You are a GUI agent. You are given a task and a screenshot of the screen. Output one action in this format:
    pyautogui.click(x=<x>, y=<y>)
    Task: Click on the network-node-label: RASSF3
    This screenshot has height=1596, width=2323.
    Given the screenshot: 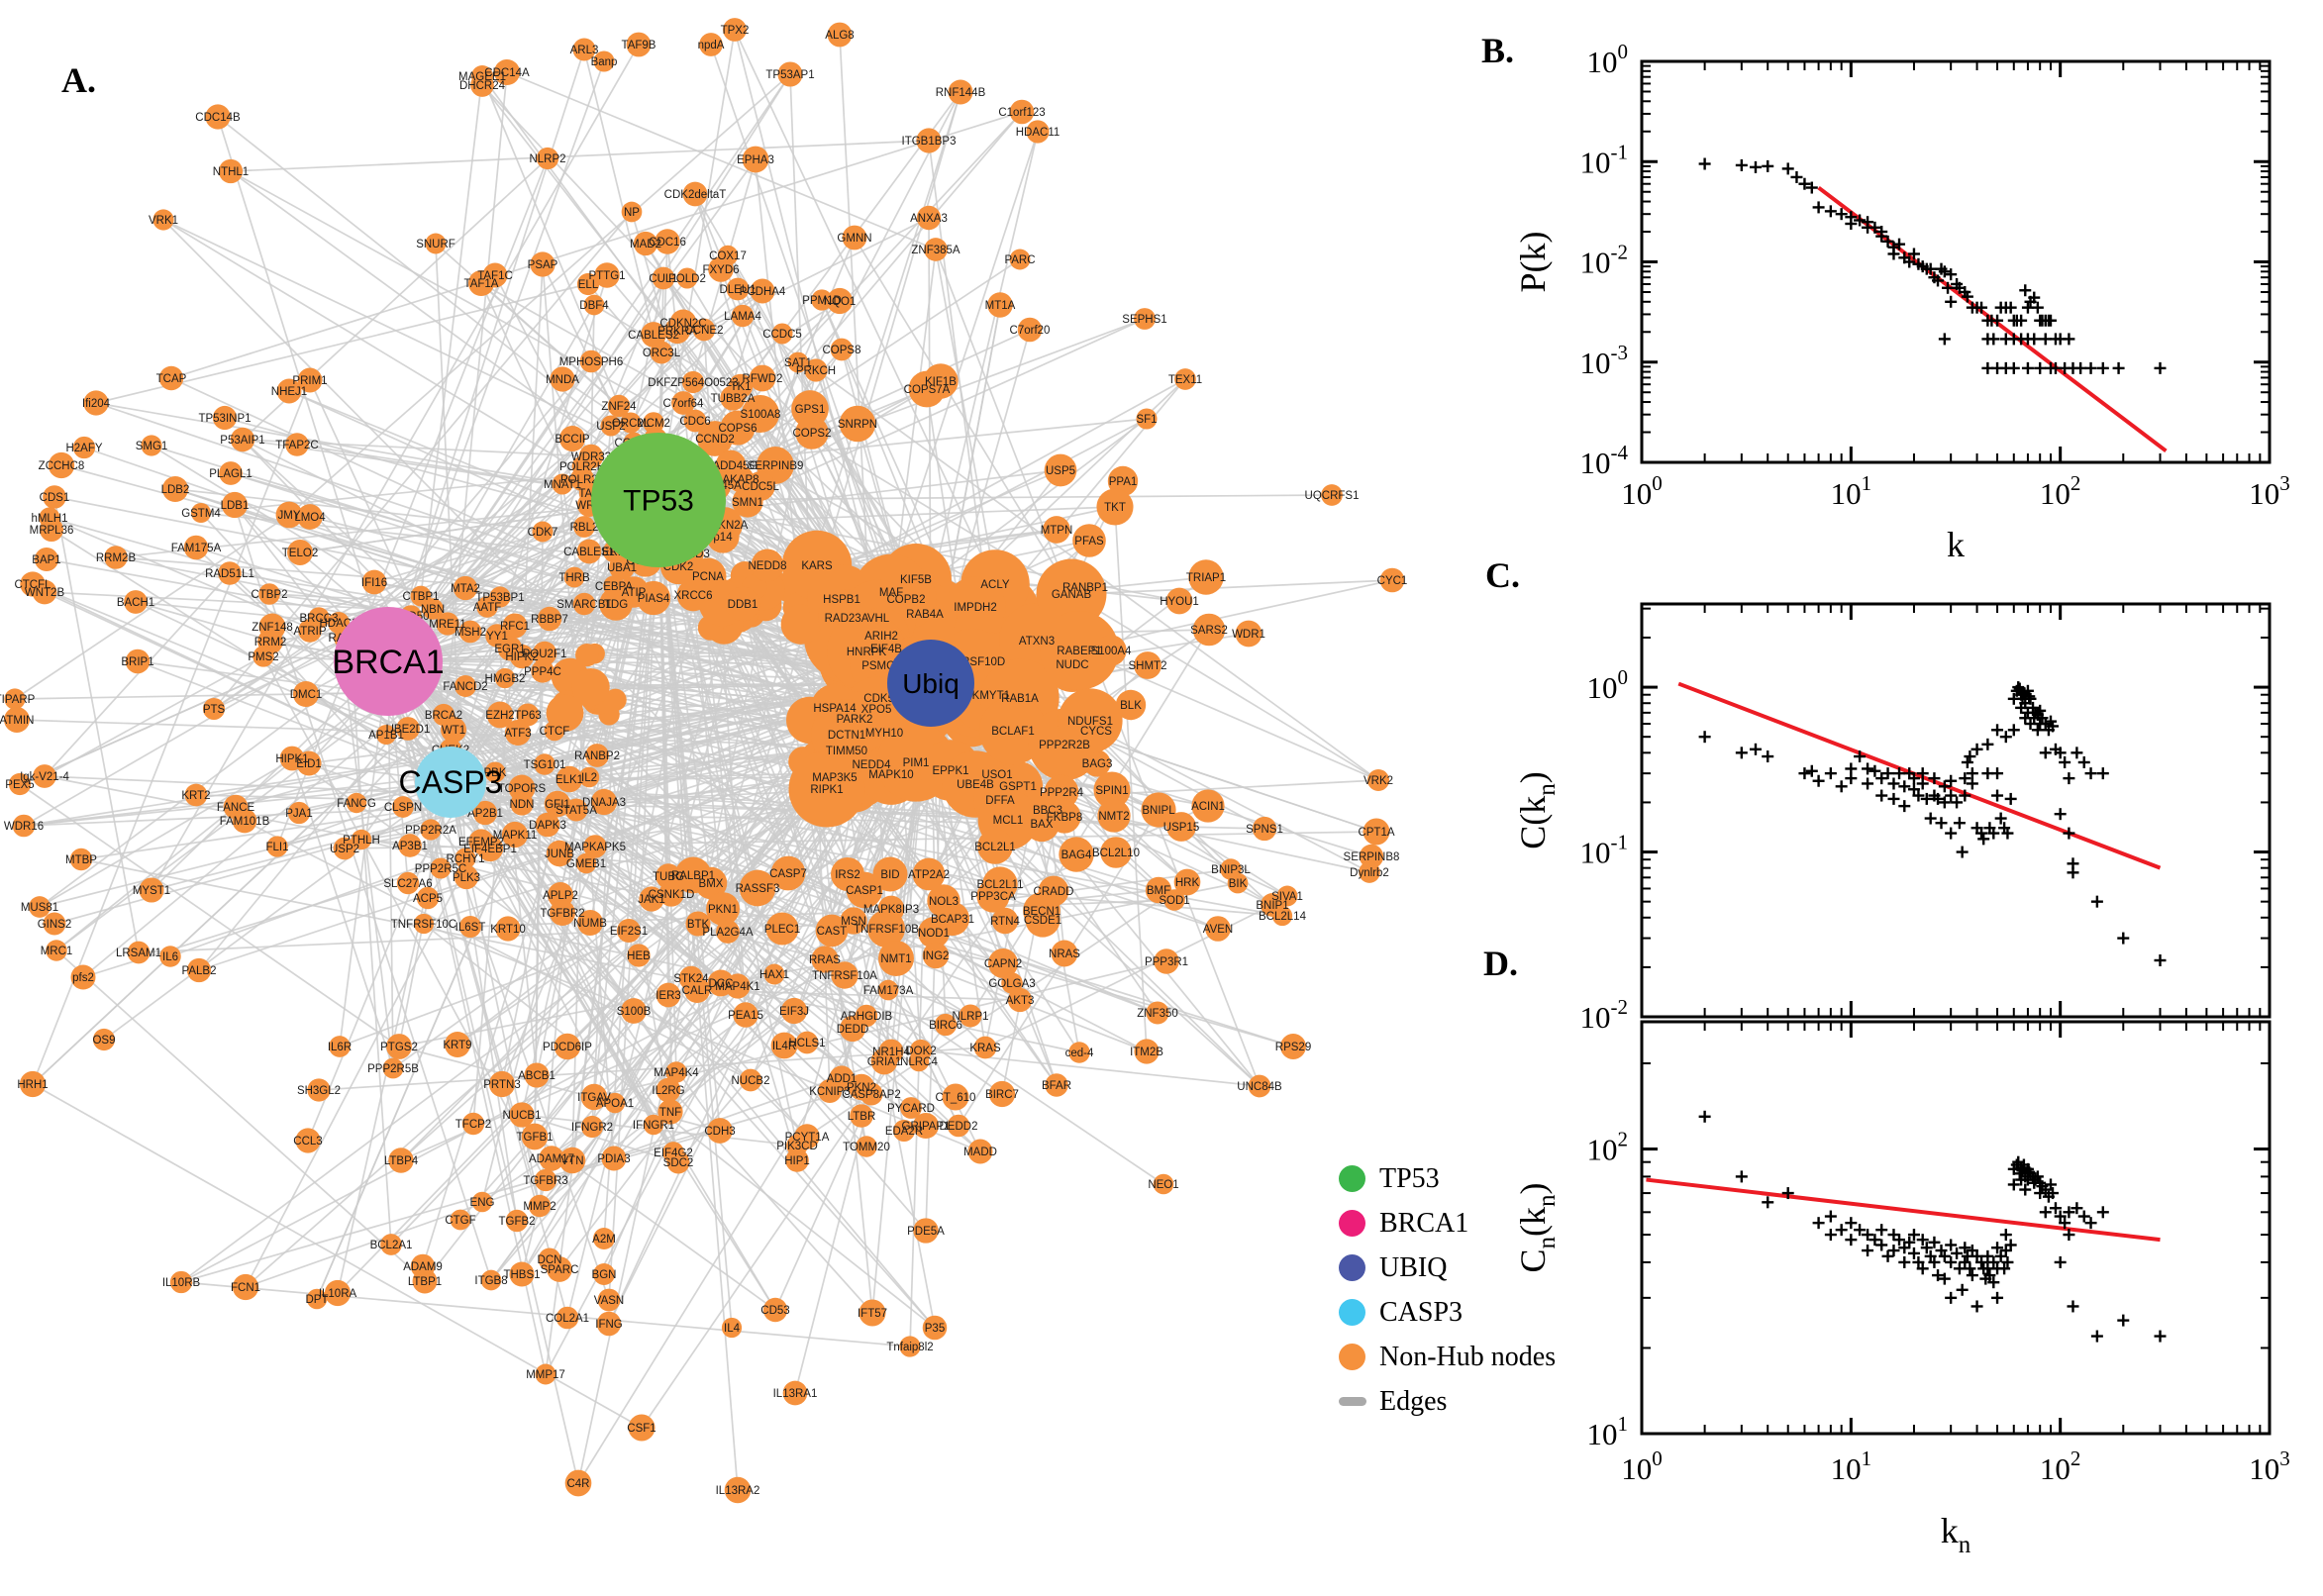 What is the action you would take?
    pyautogui.click(x=758, y=889)
    